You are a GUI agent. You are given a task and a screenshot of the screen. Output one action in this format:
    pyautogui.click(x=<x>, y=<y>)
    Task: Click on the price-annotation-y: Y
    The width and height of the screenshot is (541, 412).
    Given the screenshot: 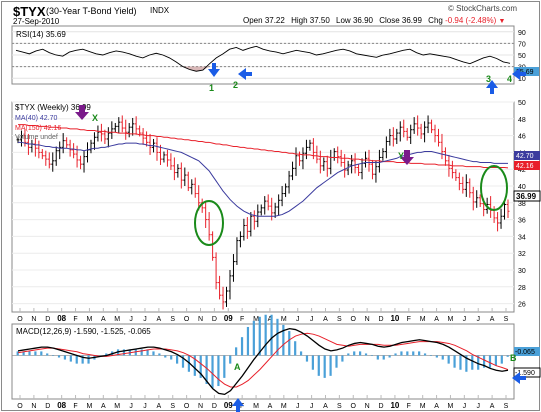 What is the action you would take?
    pyautogui.click(x=401, y=156)
    